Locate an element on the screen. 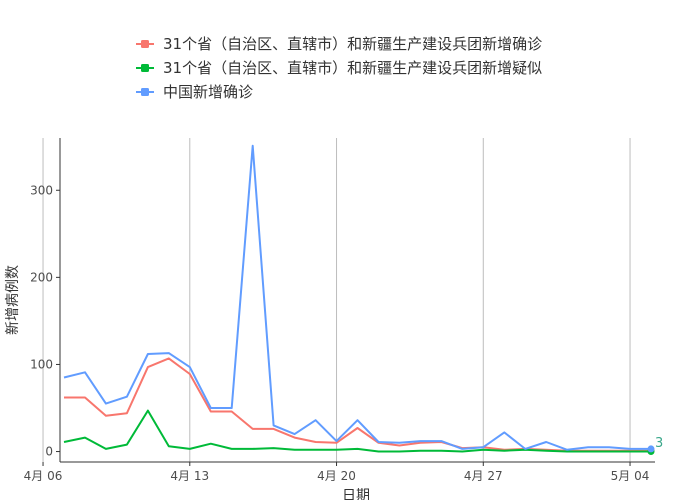 This screenshot has height=500, width=700. annotation-label-0: 3 is located at coordinates (659, 443).